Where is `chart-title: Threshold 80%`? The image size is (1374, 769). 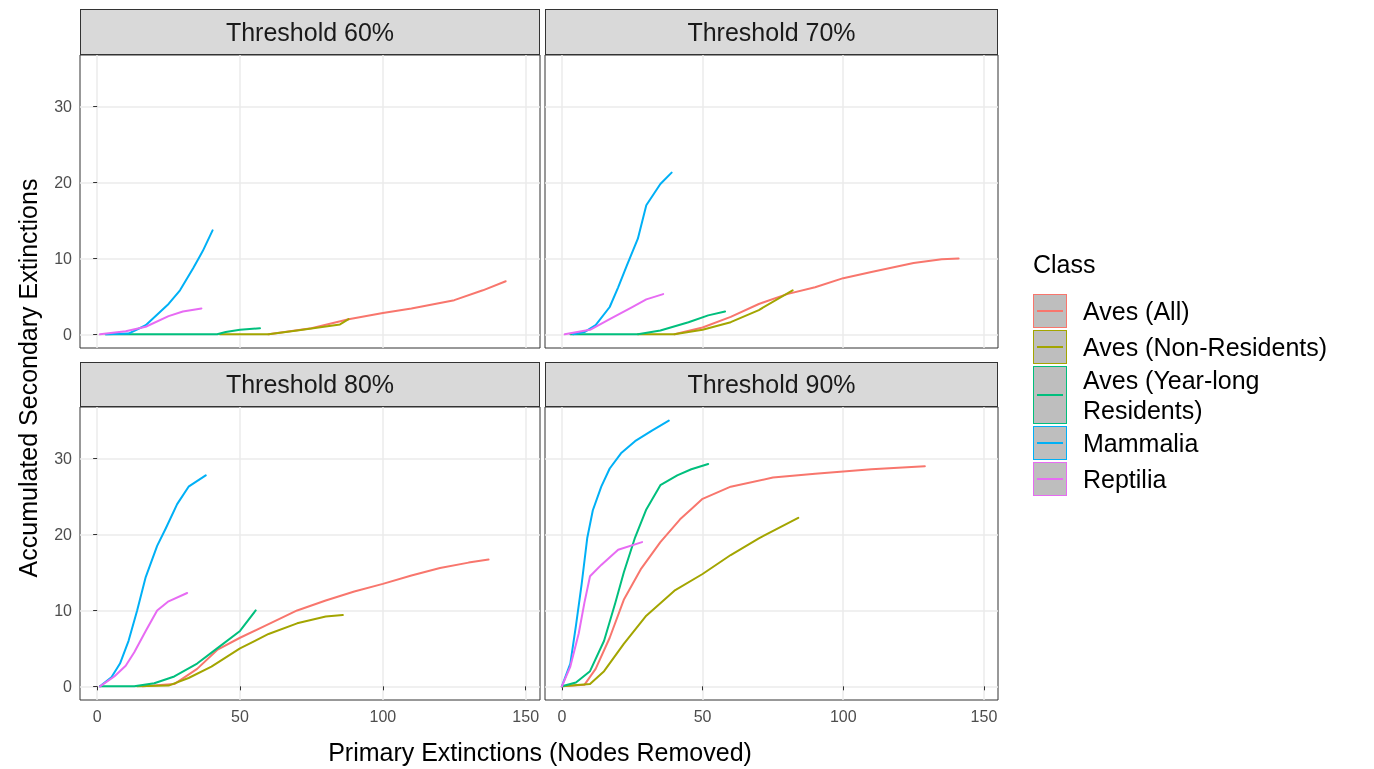
chart-title: Threshold 80% is located at coordinates (310, 384).